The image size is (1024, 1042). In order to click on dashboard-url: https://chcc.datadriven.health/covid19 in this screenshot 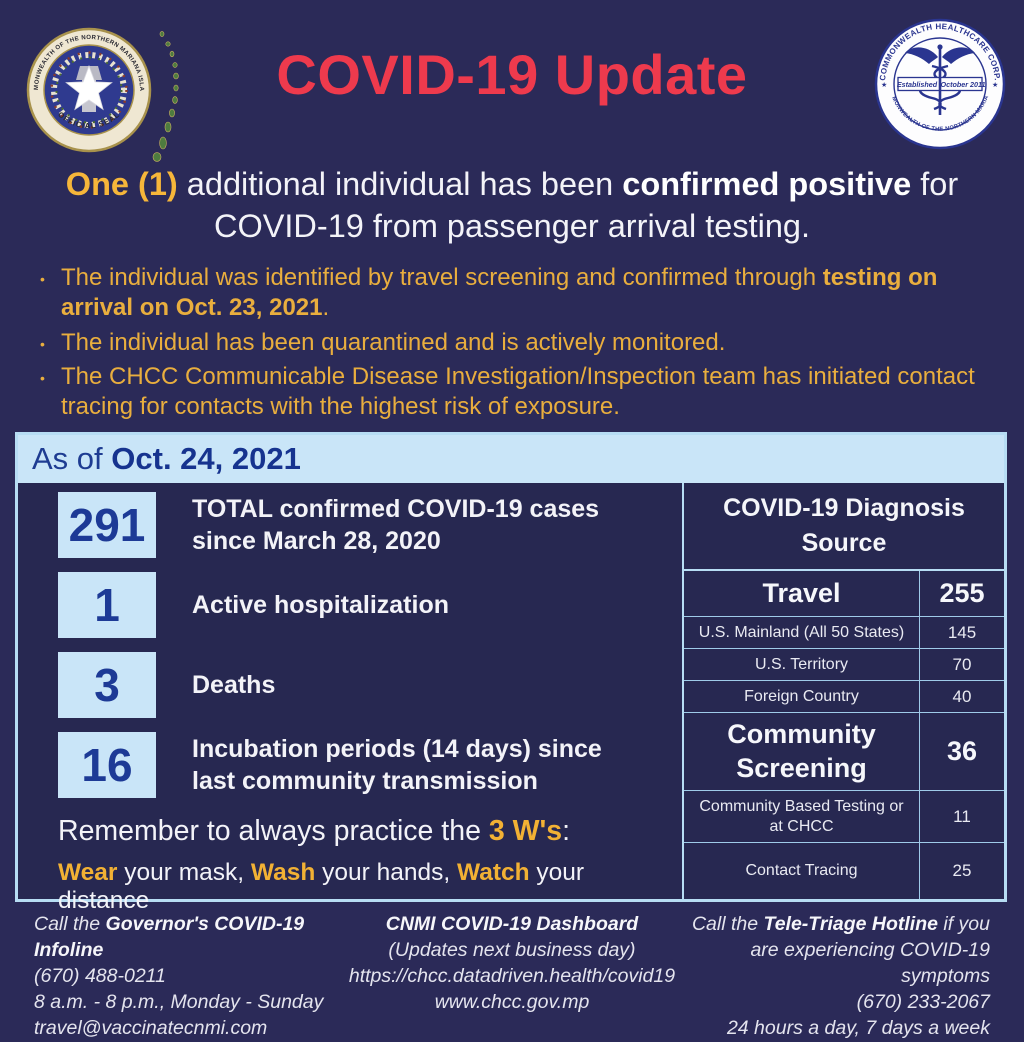, I will do `click(512, 975)`.